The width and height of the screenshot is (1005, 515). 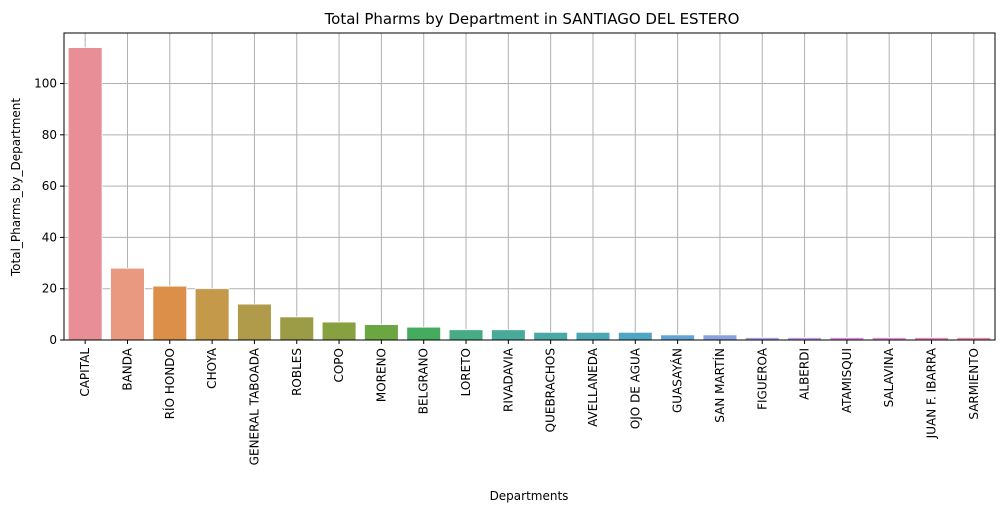 I want to click on bar-general-taboada, so click(x=254, y=322).